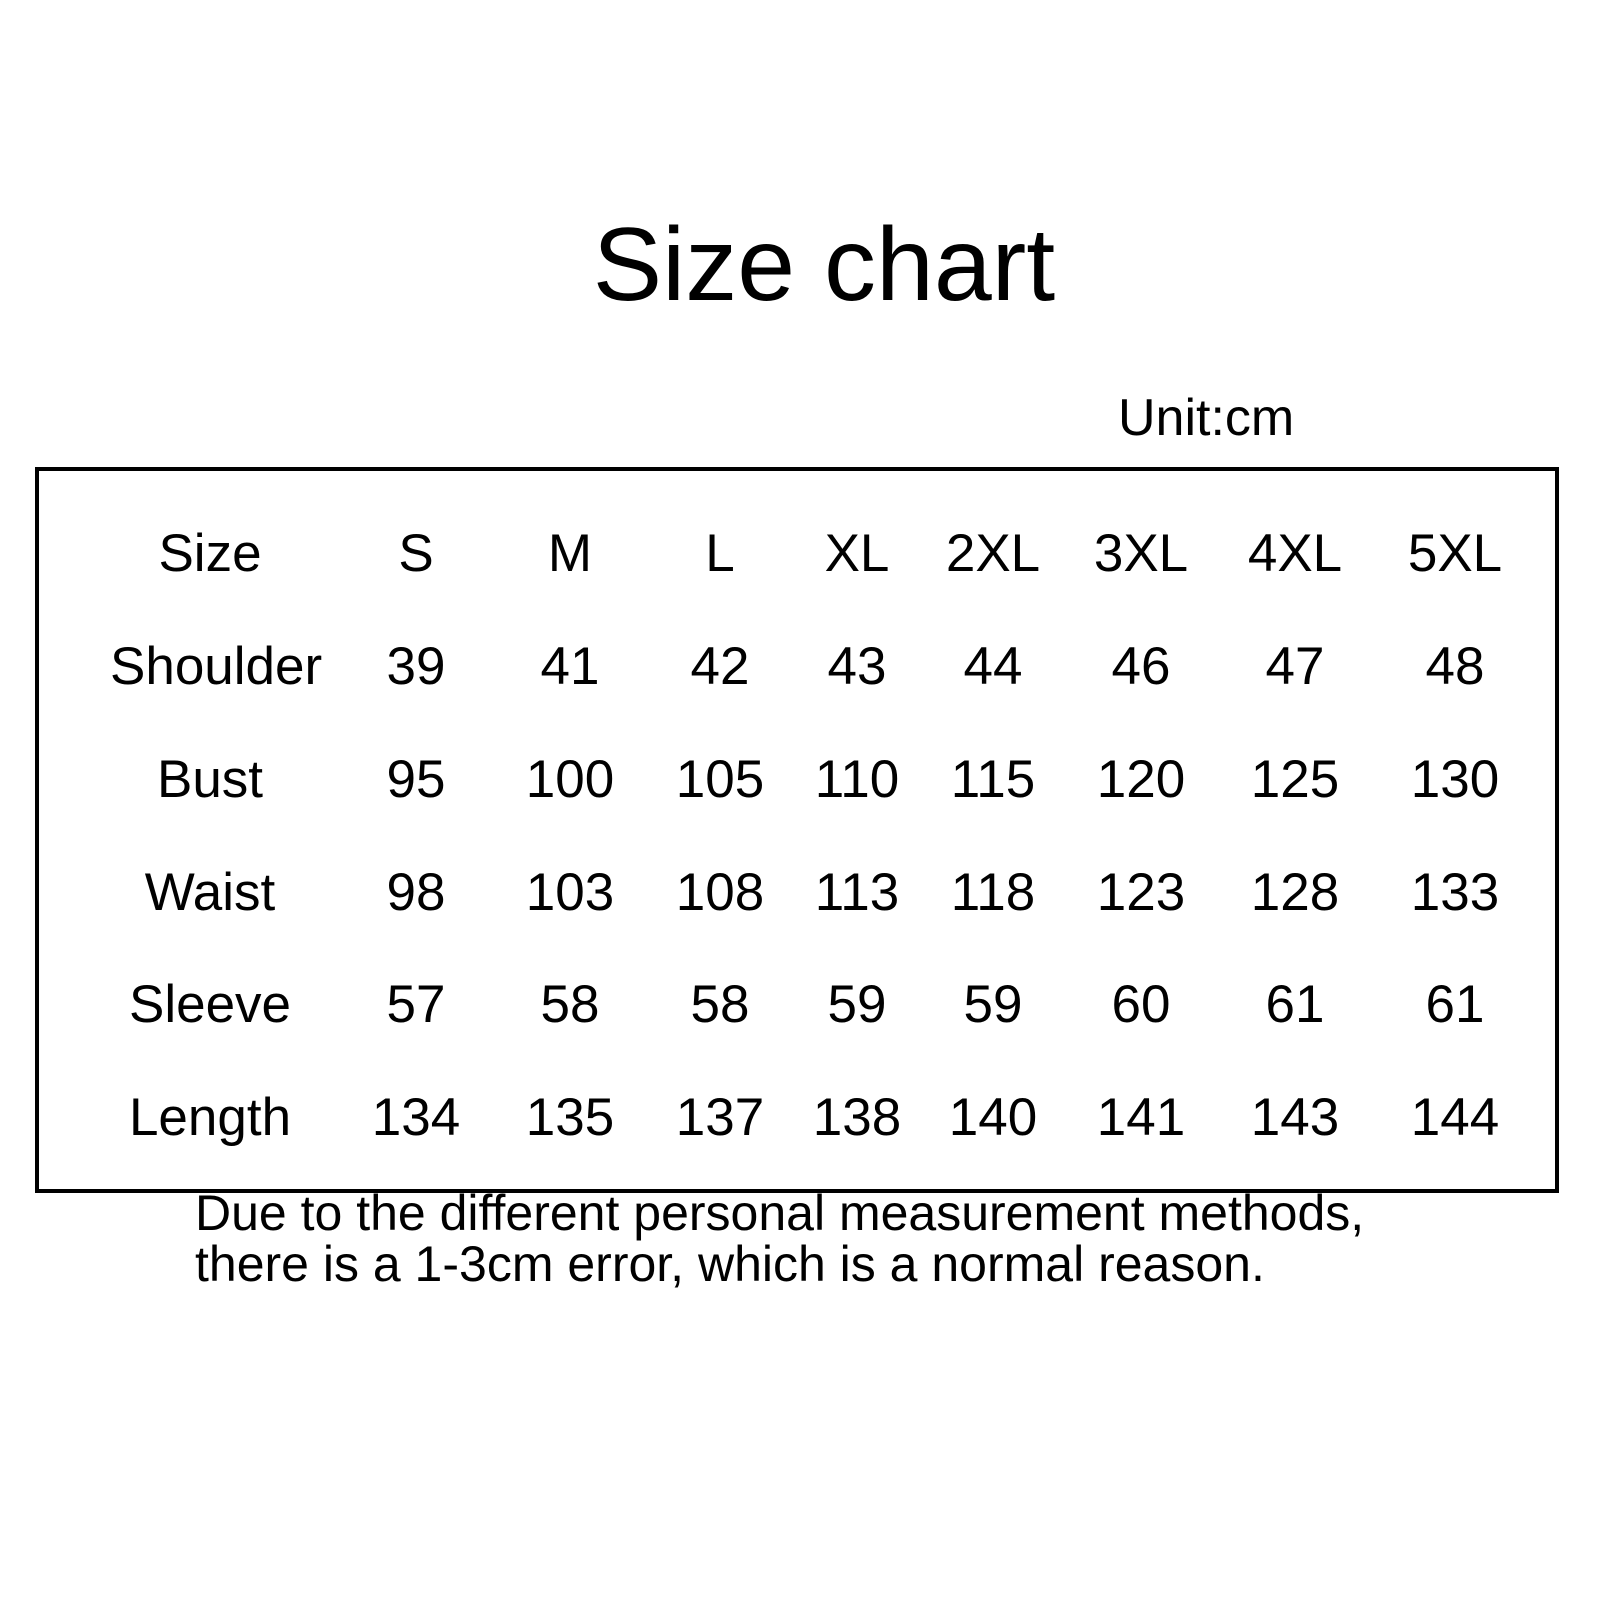  Describe the element at coordinates (720, 892) in the screenshot. I see `table-cell: 108` at that location.